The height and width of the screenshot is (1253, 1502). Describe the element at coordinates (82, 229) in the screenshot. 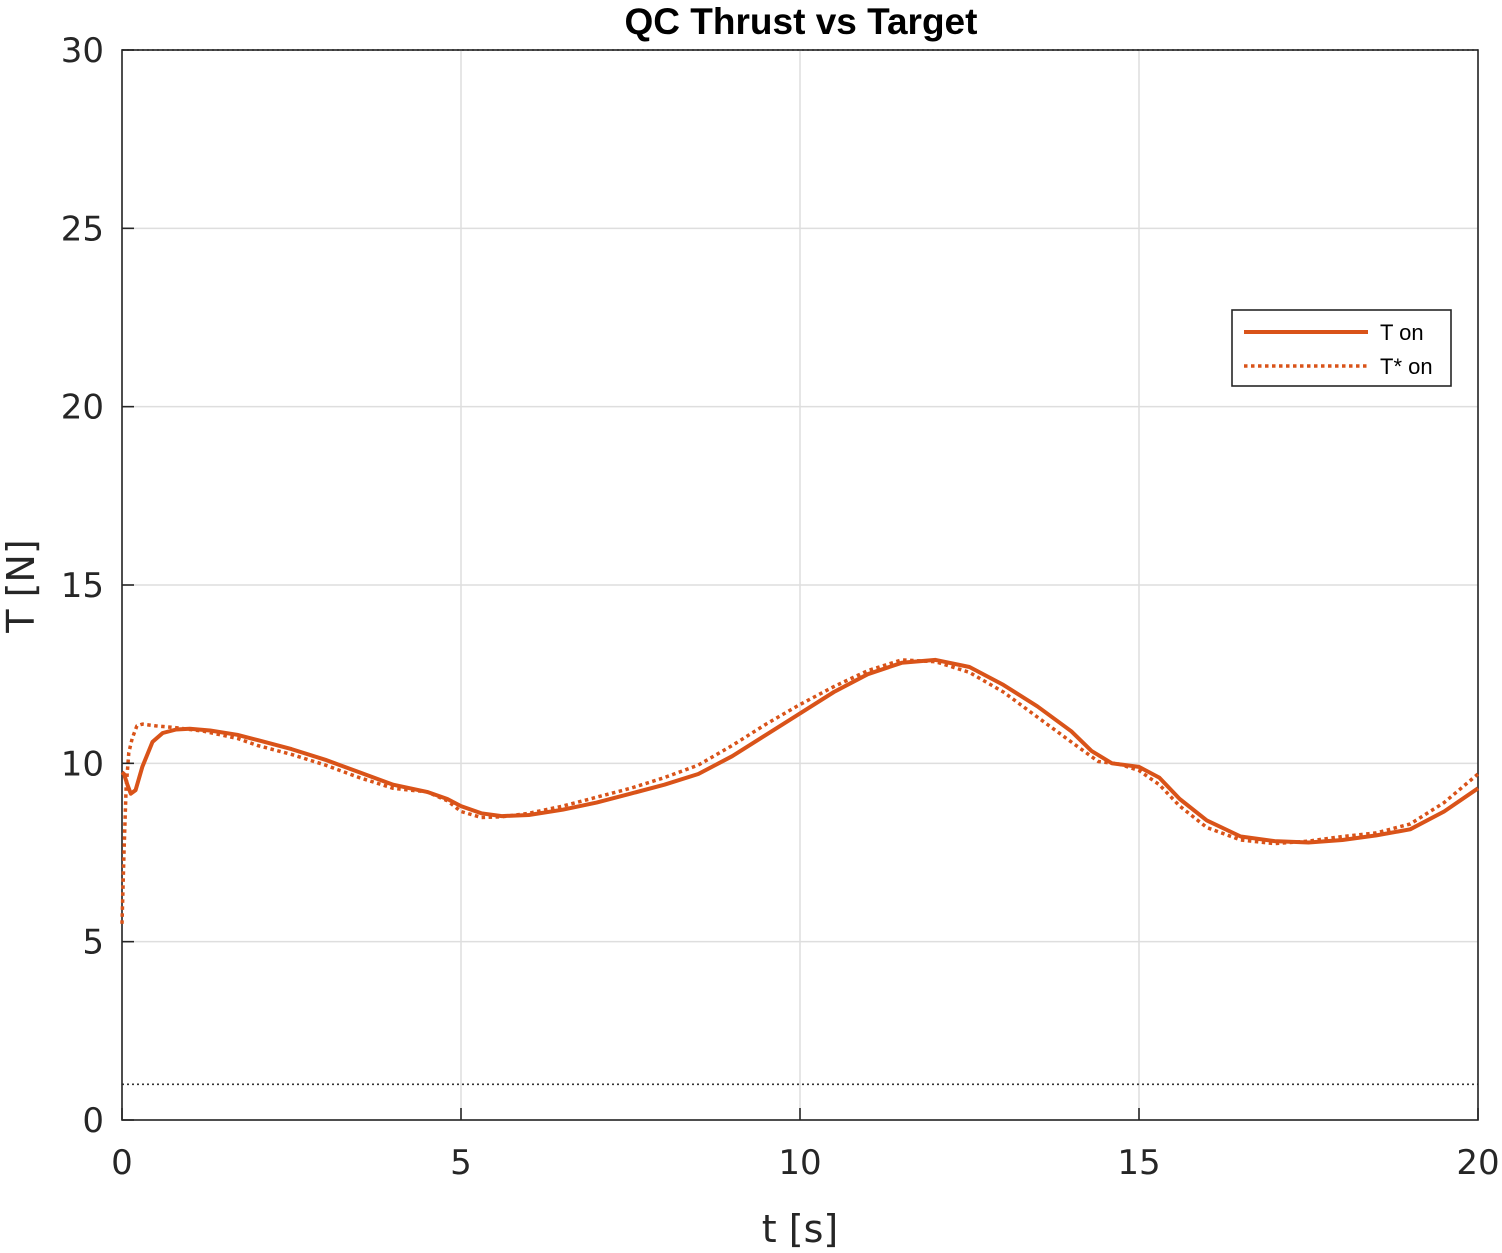

I see `y-tick-label: 25` at that location.